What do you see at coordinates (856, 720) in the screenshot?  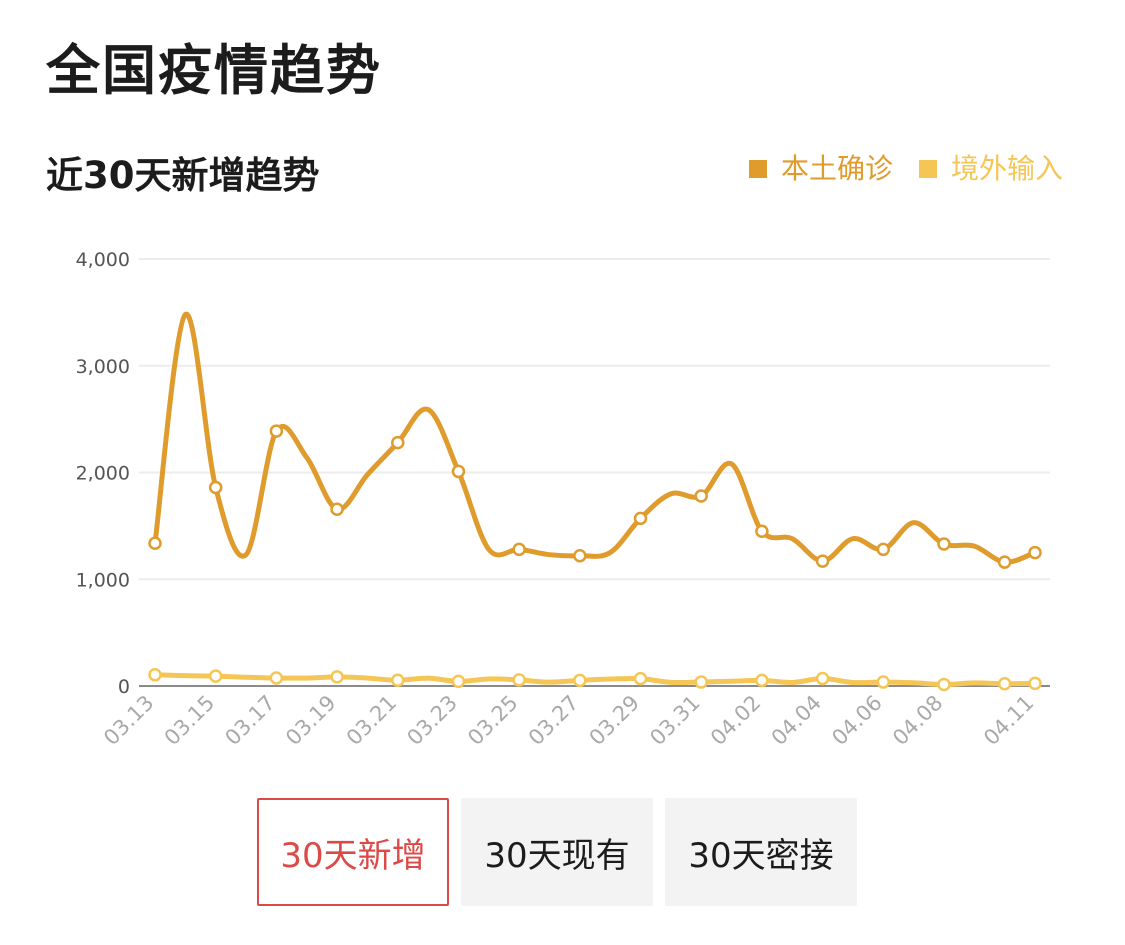 I see `x-tick-label: 04.06` at bounding box center [856, 720].